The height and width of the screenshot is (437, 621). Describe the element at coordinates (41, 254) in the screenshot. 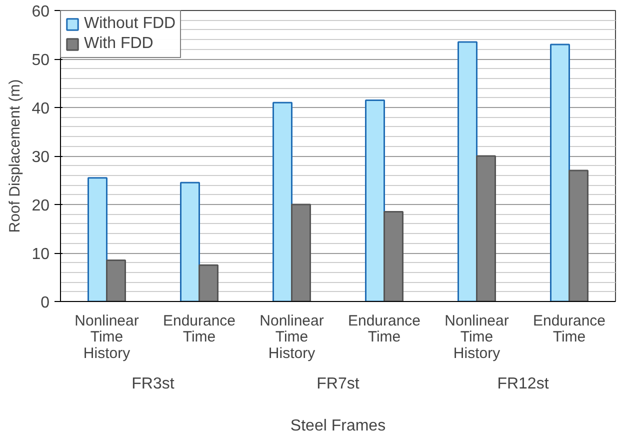

I see `y-tick-label: 10` at that location.